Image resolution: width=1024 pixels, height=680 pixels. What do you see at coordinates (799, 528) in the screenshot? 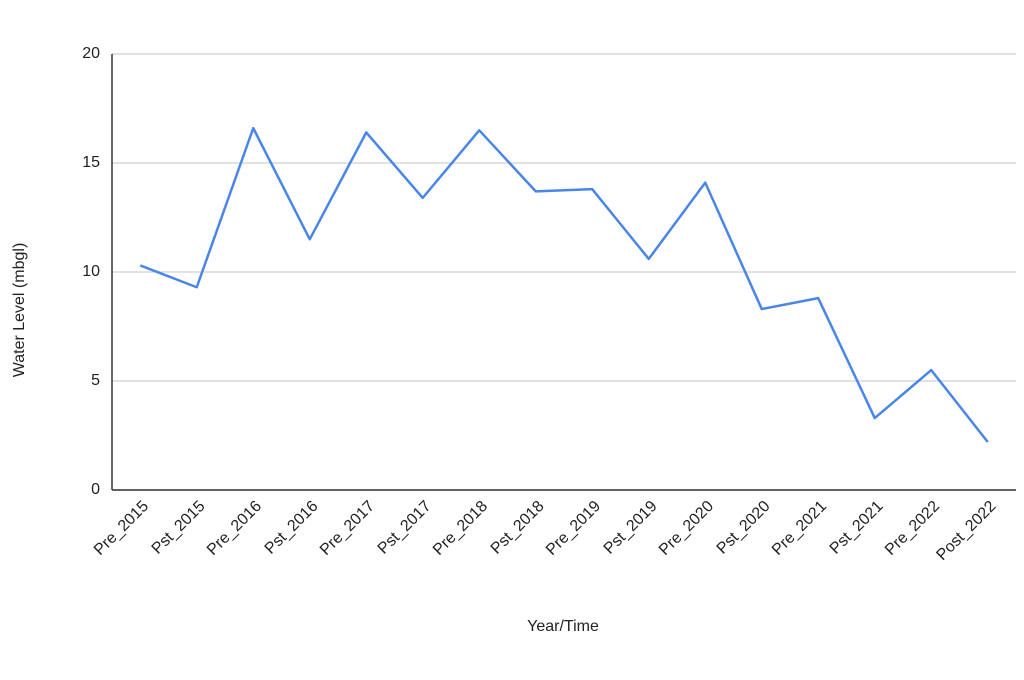
I see `x-tick-label: Pre_2021` at bounding box center [799, 528].